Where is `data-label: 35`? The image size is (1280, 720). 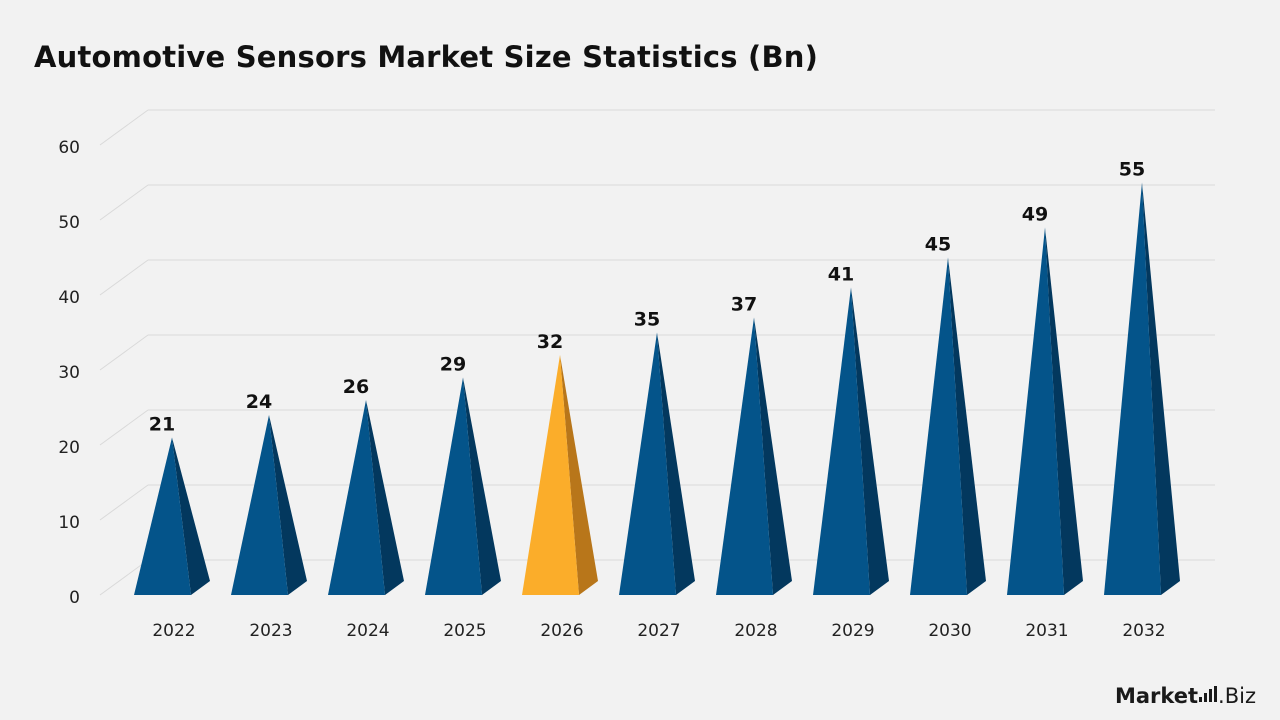 data-label: 35 is located at coordinates (647, 320).